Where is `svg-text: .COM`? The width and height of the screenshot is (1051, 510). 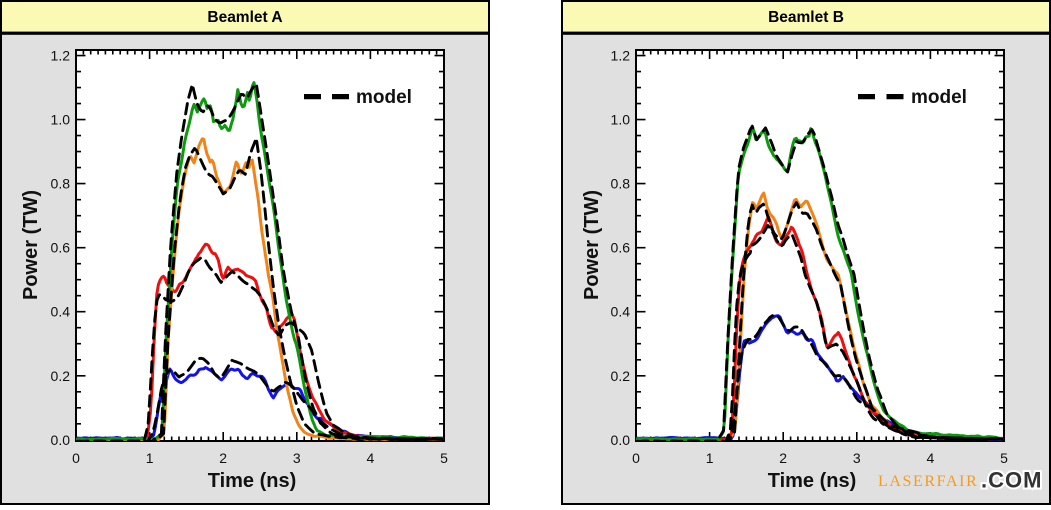 svg-text: .COM is located at coordinates (1011, 480).